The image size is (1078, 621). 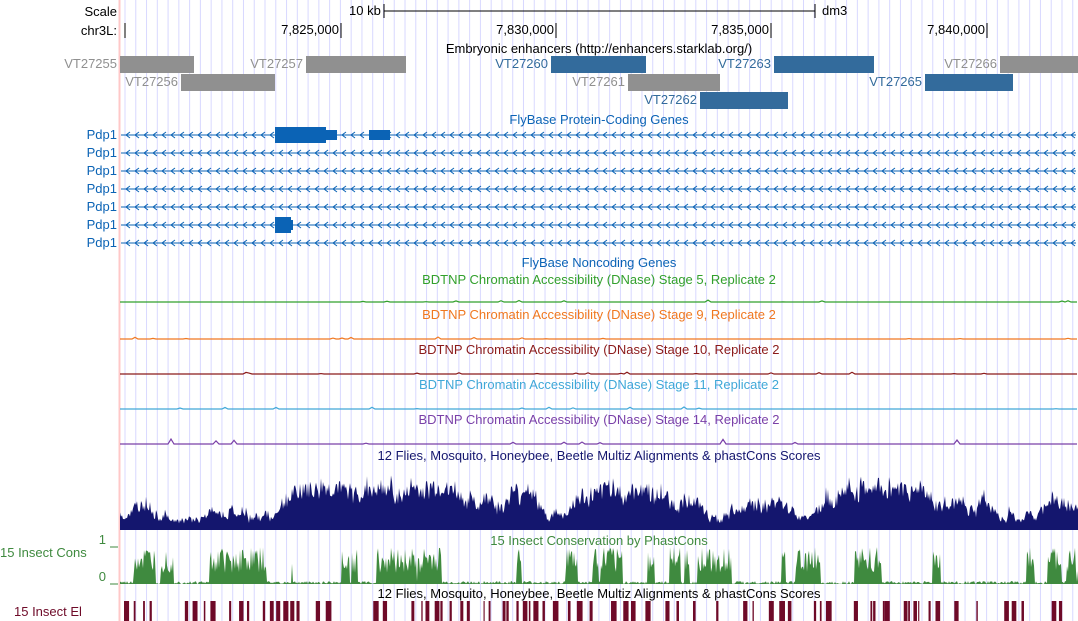 I want to click on enhancer-label: VT27260, so click(x=521, y=63).